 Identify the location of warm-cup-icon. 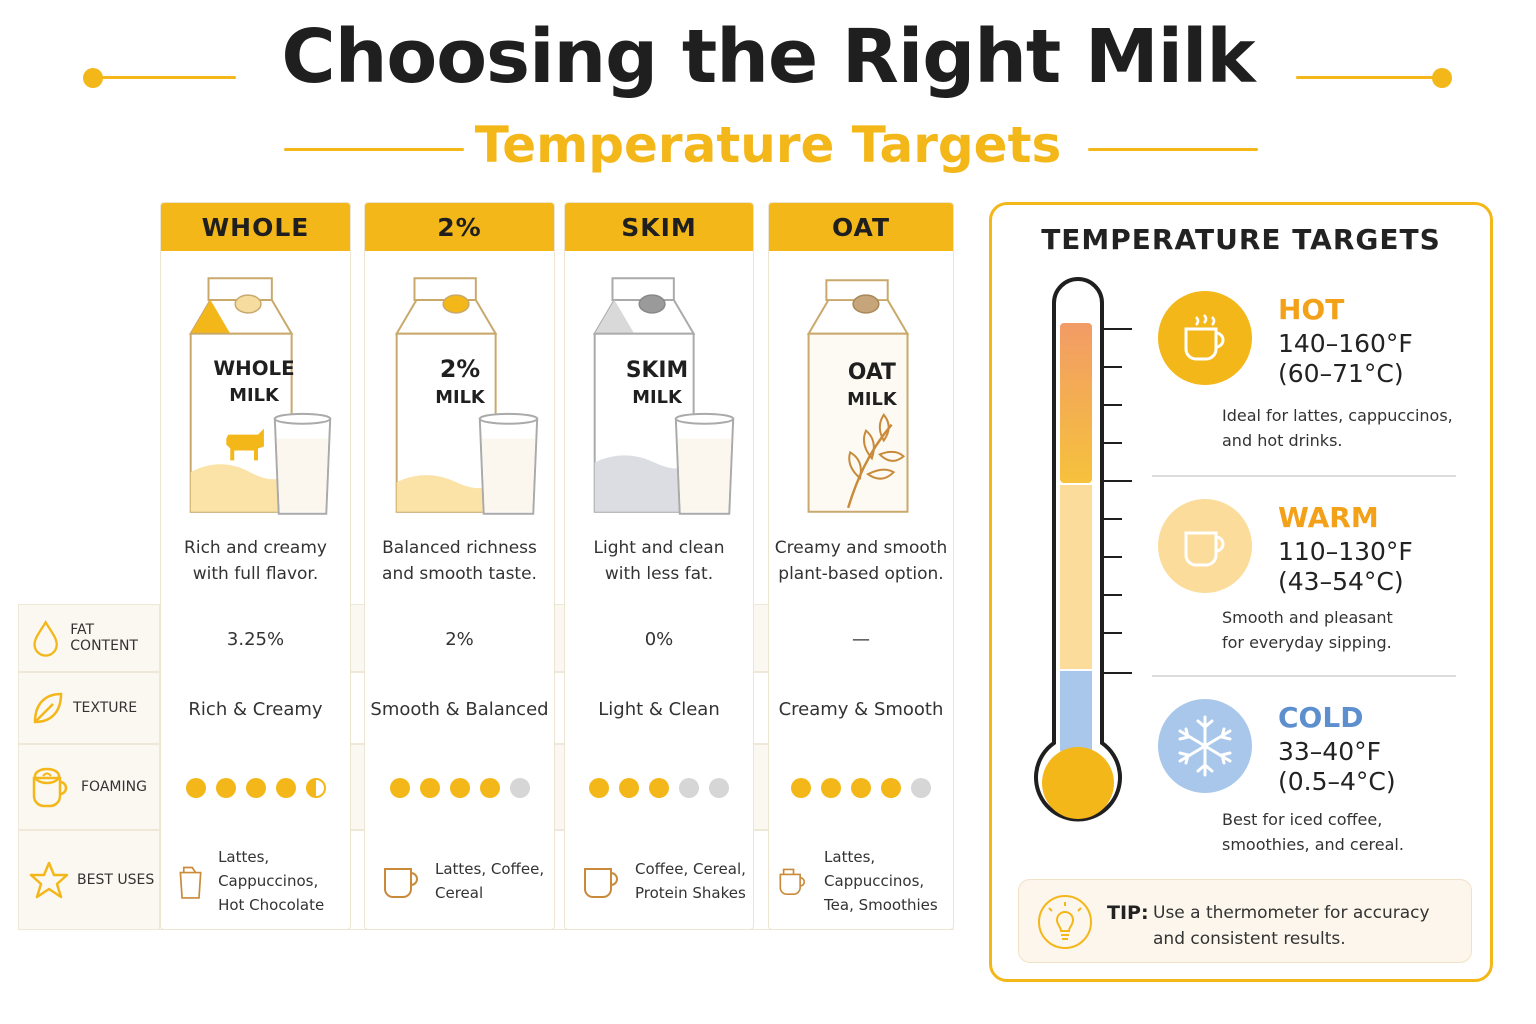
(1204, 549).